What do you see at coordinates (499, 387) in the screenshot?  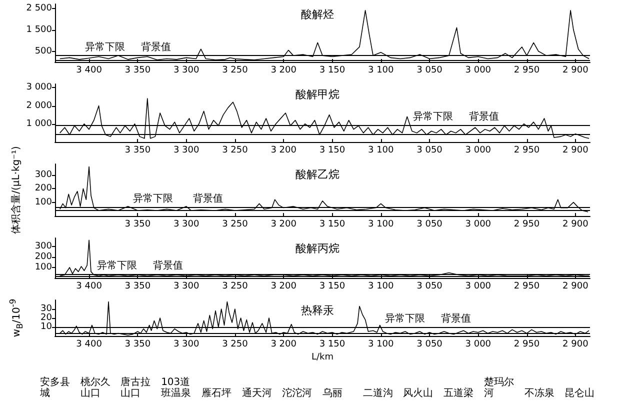 I see `text: 楚玛尔河` at bounding box center [499, 387].